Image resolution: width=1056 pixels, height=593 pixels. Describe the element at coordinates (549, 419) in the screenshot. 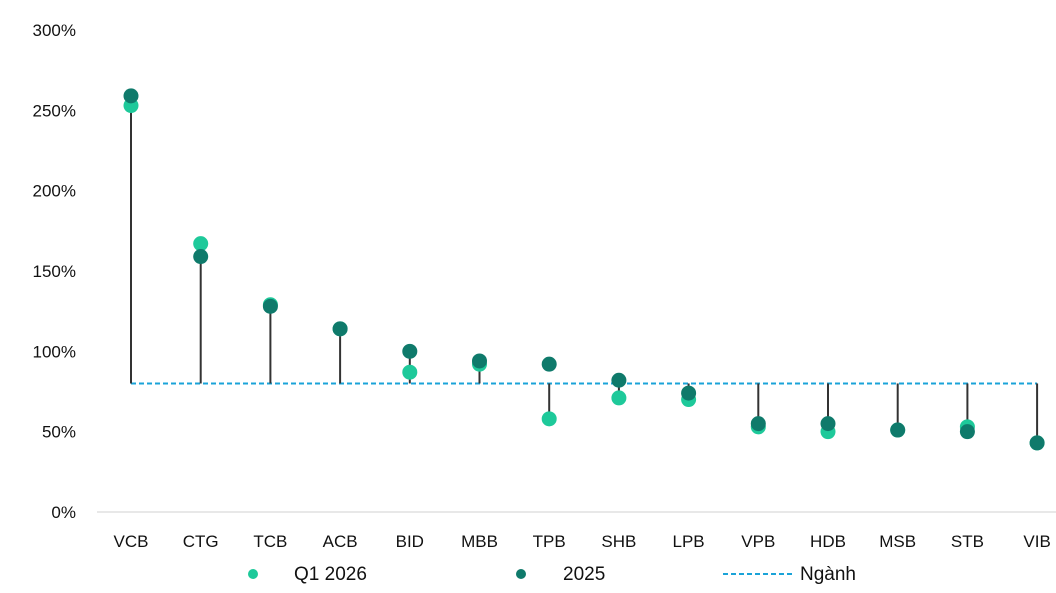

I see `point-q1-2026-tpb` at that location.